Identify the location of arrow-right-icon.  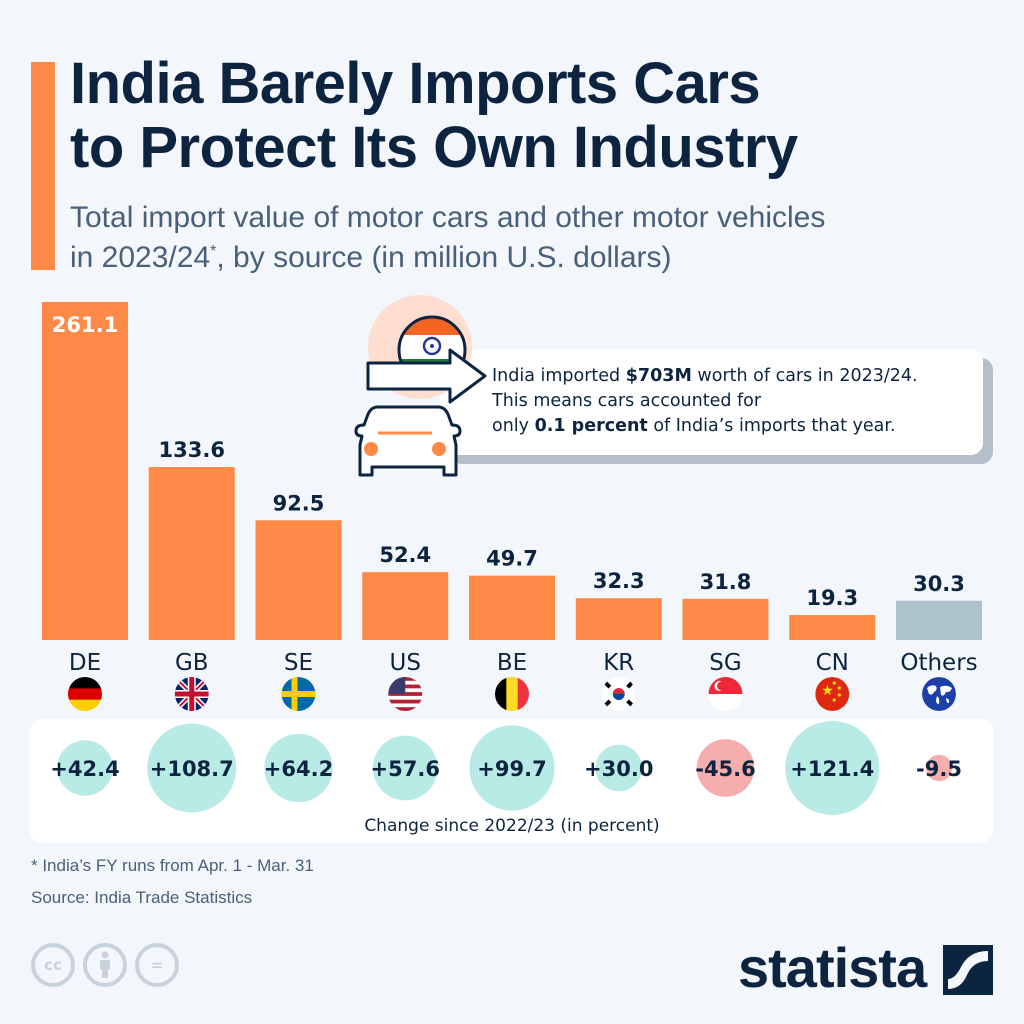
(426, 376).